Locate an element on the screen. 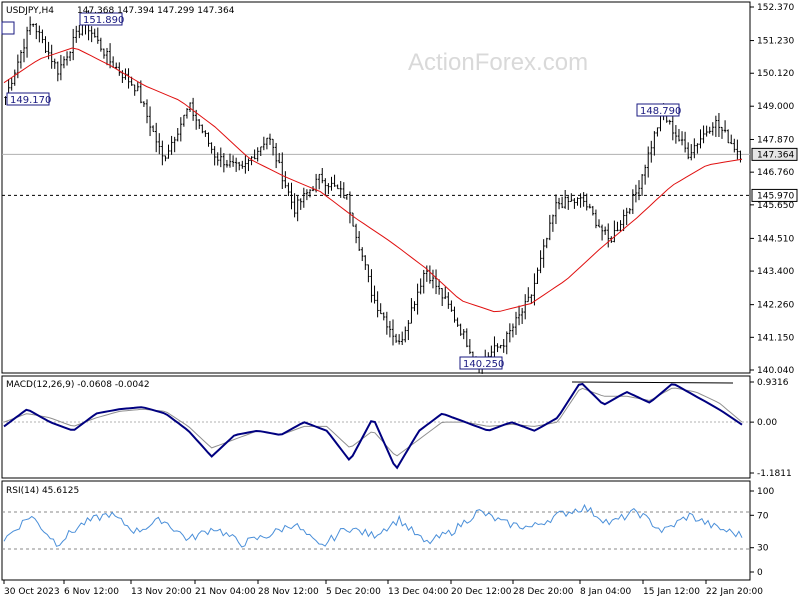 The width and height of the screenshot is (800, 600). time-axis-label: 22 Jan 20:00 is located at coordinates (734, 592).